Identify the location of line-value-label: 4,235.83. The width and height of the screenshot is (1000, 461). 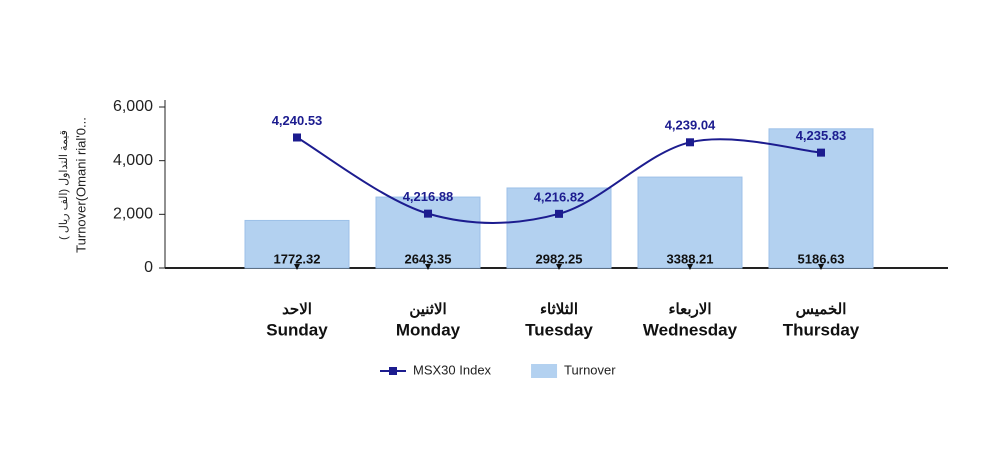
(821, 135).